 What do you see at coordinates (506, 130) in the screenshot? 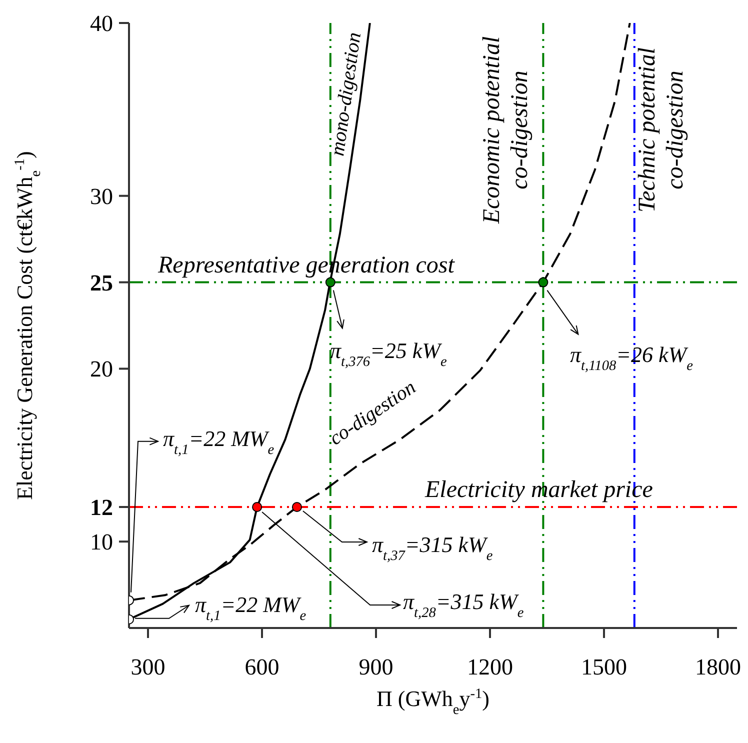
I see `ref-line-label: Economic potential co-digestion` at bounding box center [506, 130].